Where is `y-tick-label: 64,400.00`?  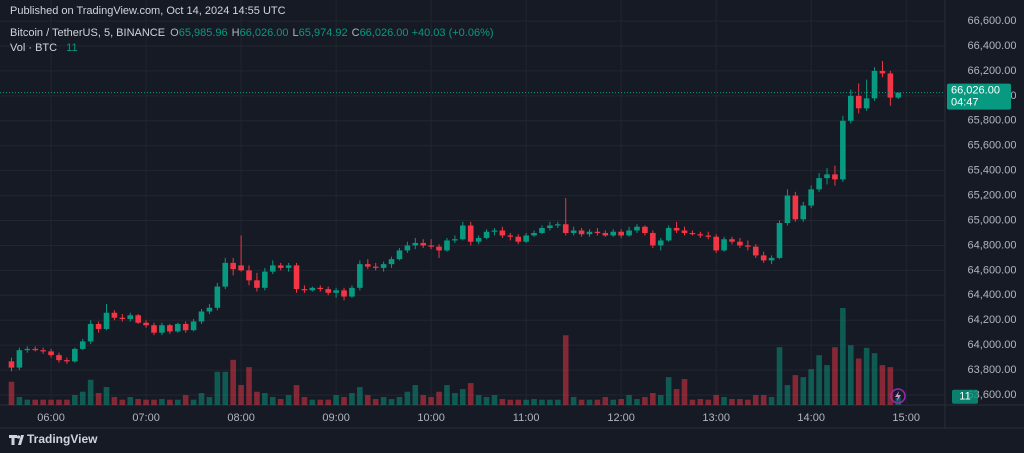 y-tick-label: 64,400.00 is located at coordinates (992, 295).